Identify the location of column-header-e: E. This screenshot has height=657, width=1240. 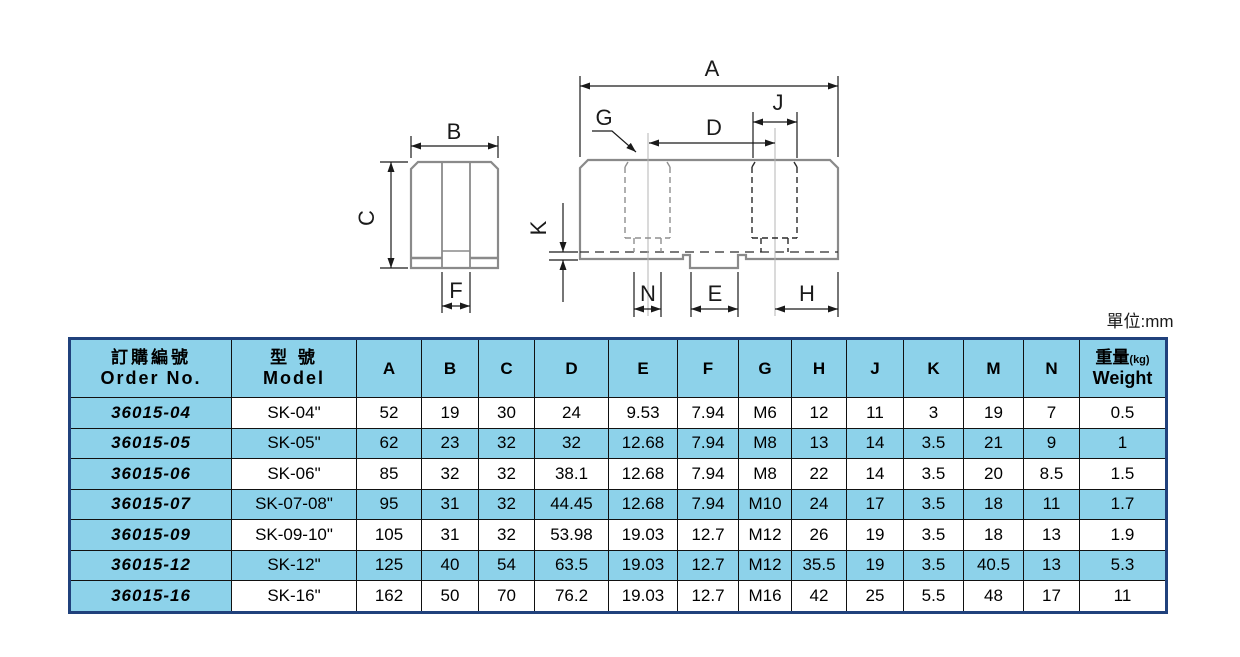
(643, 368).